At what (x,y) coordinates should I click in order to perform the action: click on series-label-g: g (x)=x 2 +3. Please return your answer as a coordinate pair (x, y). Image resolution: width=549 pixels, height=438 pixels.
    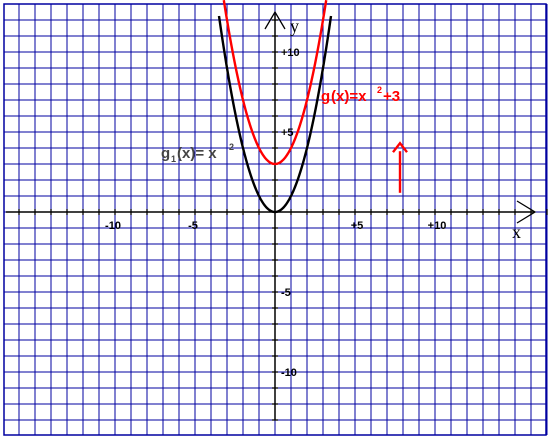
    Looking at the image, I should click on (360, 95).